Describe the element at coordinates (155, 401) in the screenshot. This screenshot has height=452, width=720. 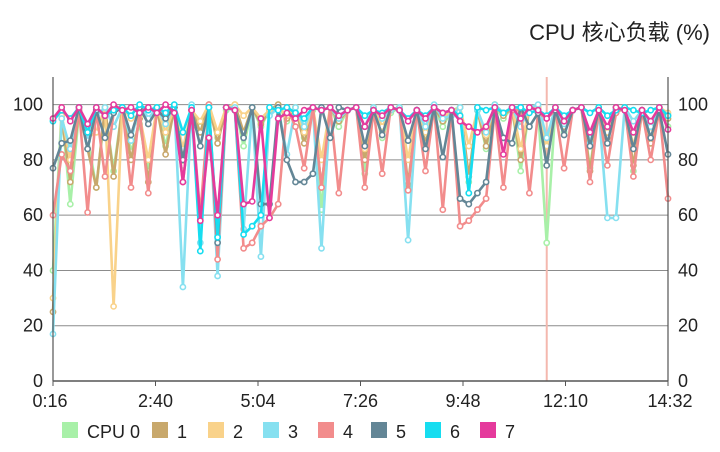
I see `x-tick-label-1: 2:40` at that location.